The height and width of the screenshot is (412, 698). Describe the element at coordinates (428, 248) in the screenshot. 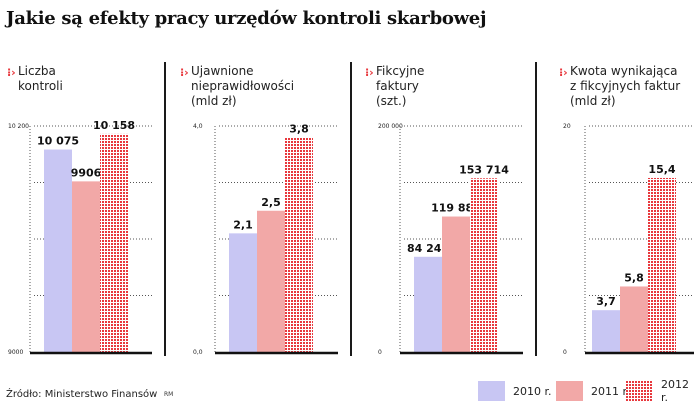

I see `data-label: 84 241` at that location.